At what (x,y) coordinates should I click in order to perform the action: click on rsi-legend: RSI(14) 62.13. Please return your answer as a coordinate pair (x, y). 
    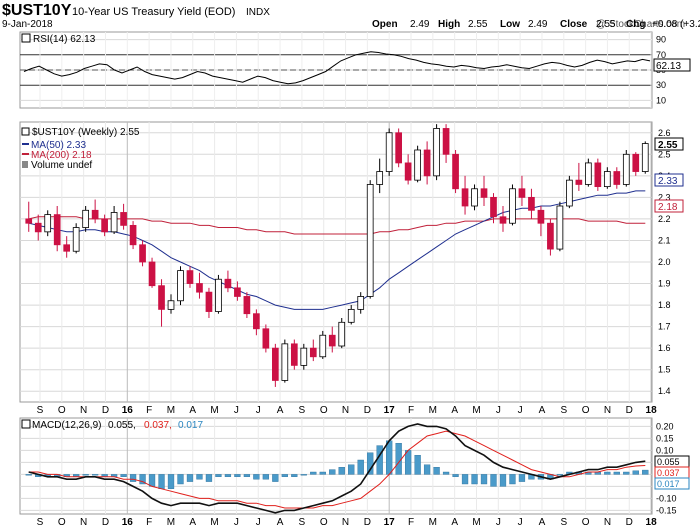
    Looking at the image, I should click on (58, 39).